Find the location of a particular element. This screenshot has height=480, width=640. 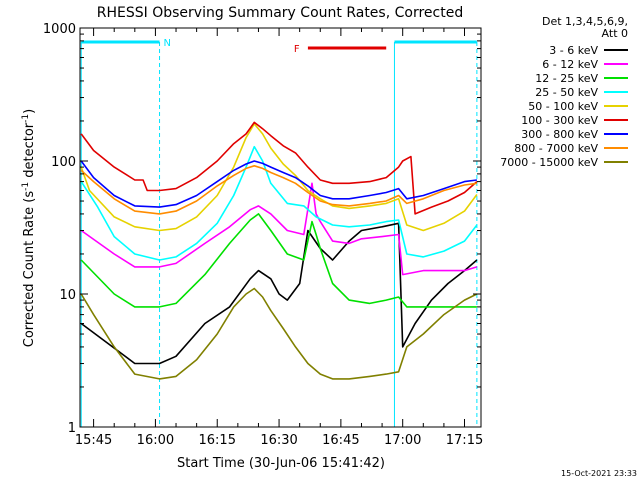

series-line-300-800-kev is located at coordinates (279, 184).